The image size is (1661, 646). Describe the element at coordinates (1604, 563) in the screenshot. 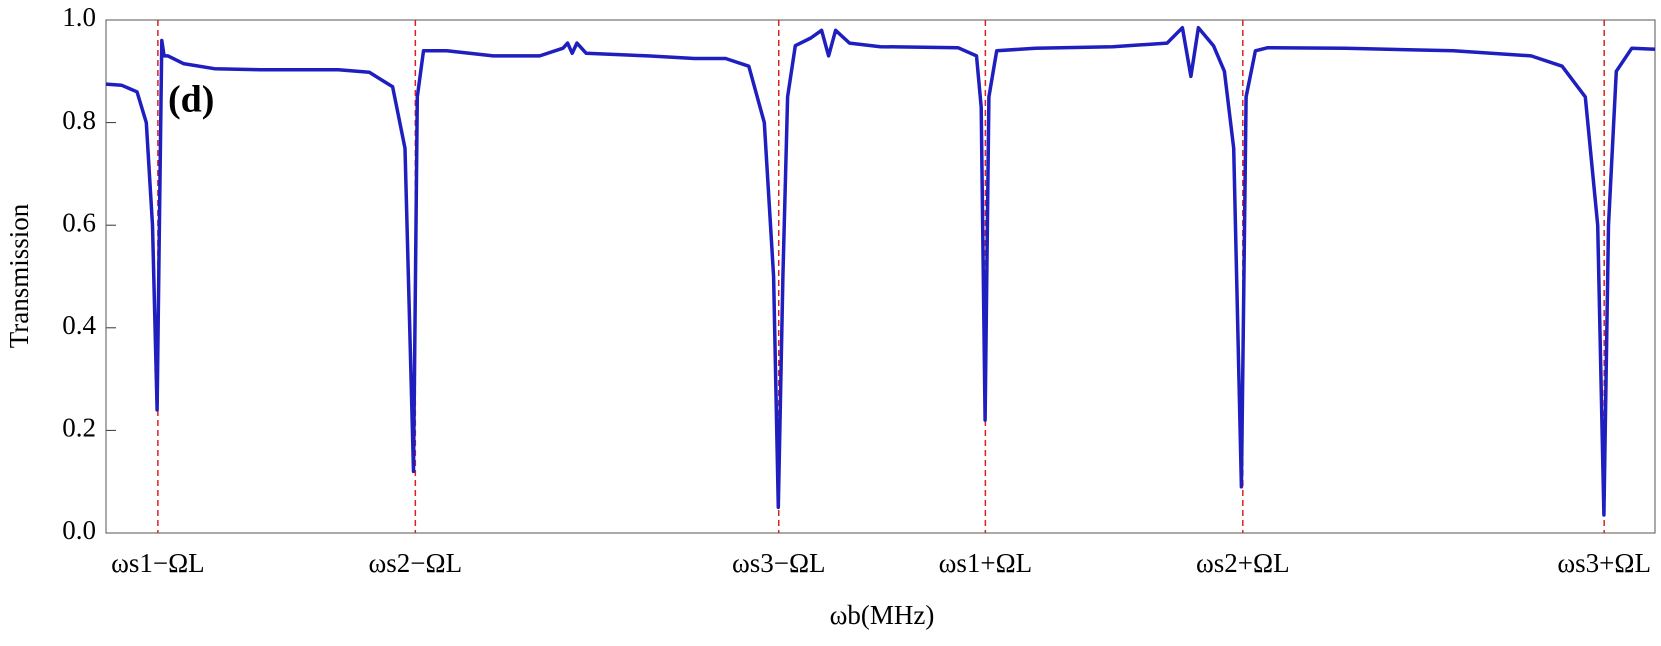

I see `x-tick-label: ωs3+ΩL` at that location.